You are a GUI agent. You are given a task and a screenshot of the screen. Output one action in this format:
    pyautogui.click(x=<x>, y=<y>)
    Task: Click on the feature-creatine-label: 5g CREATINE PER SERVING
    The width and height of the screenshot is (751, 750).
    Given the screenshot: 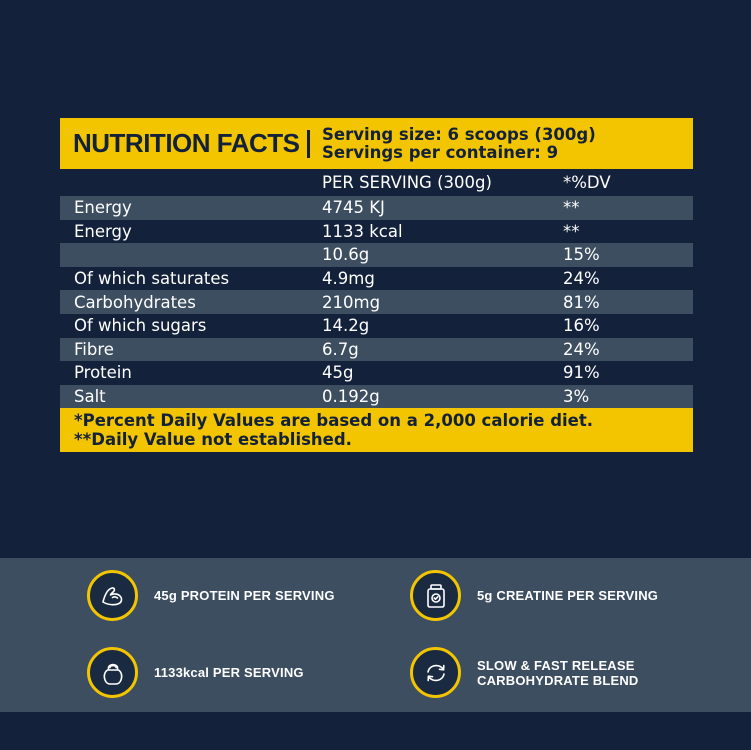 What is the action you would take?
    pyautogui.click(x=568, y=595)
    